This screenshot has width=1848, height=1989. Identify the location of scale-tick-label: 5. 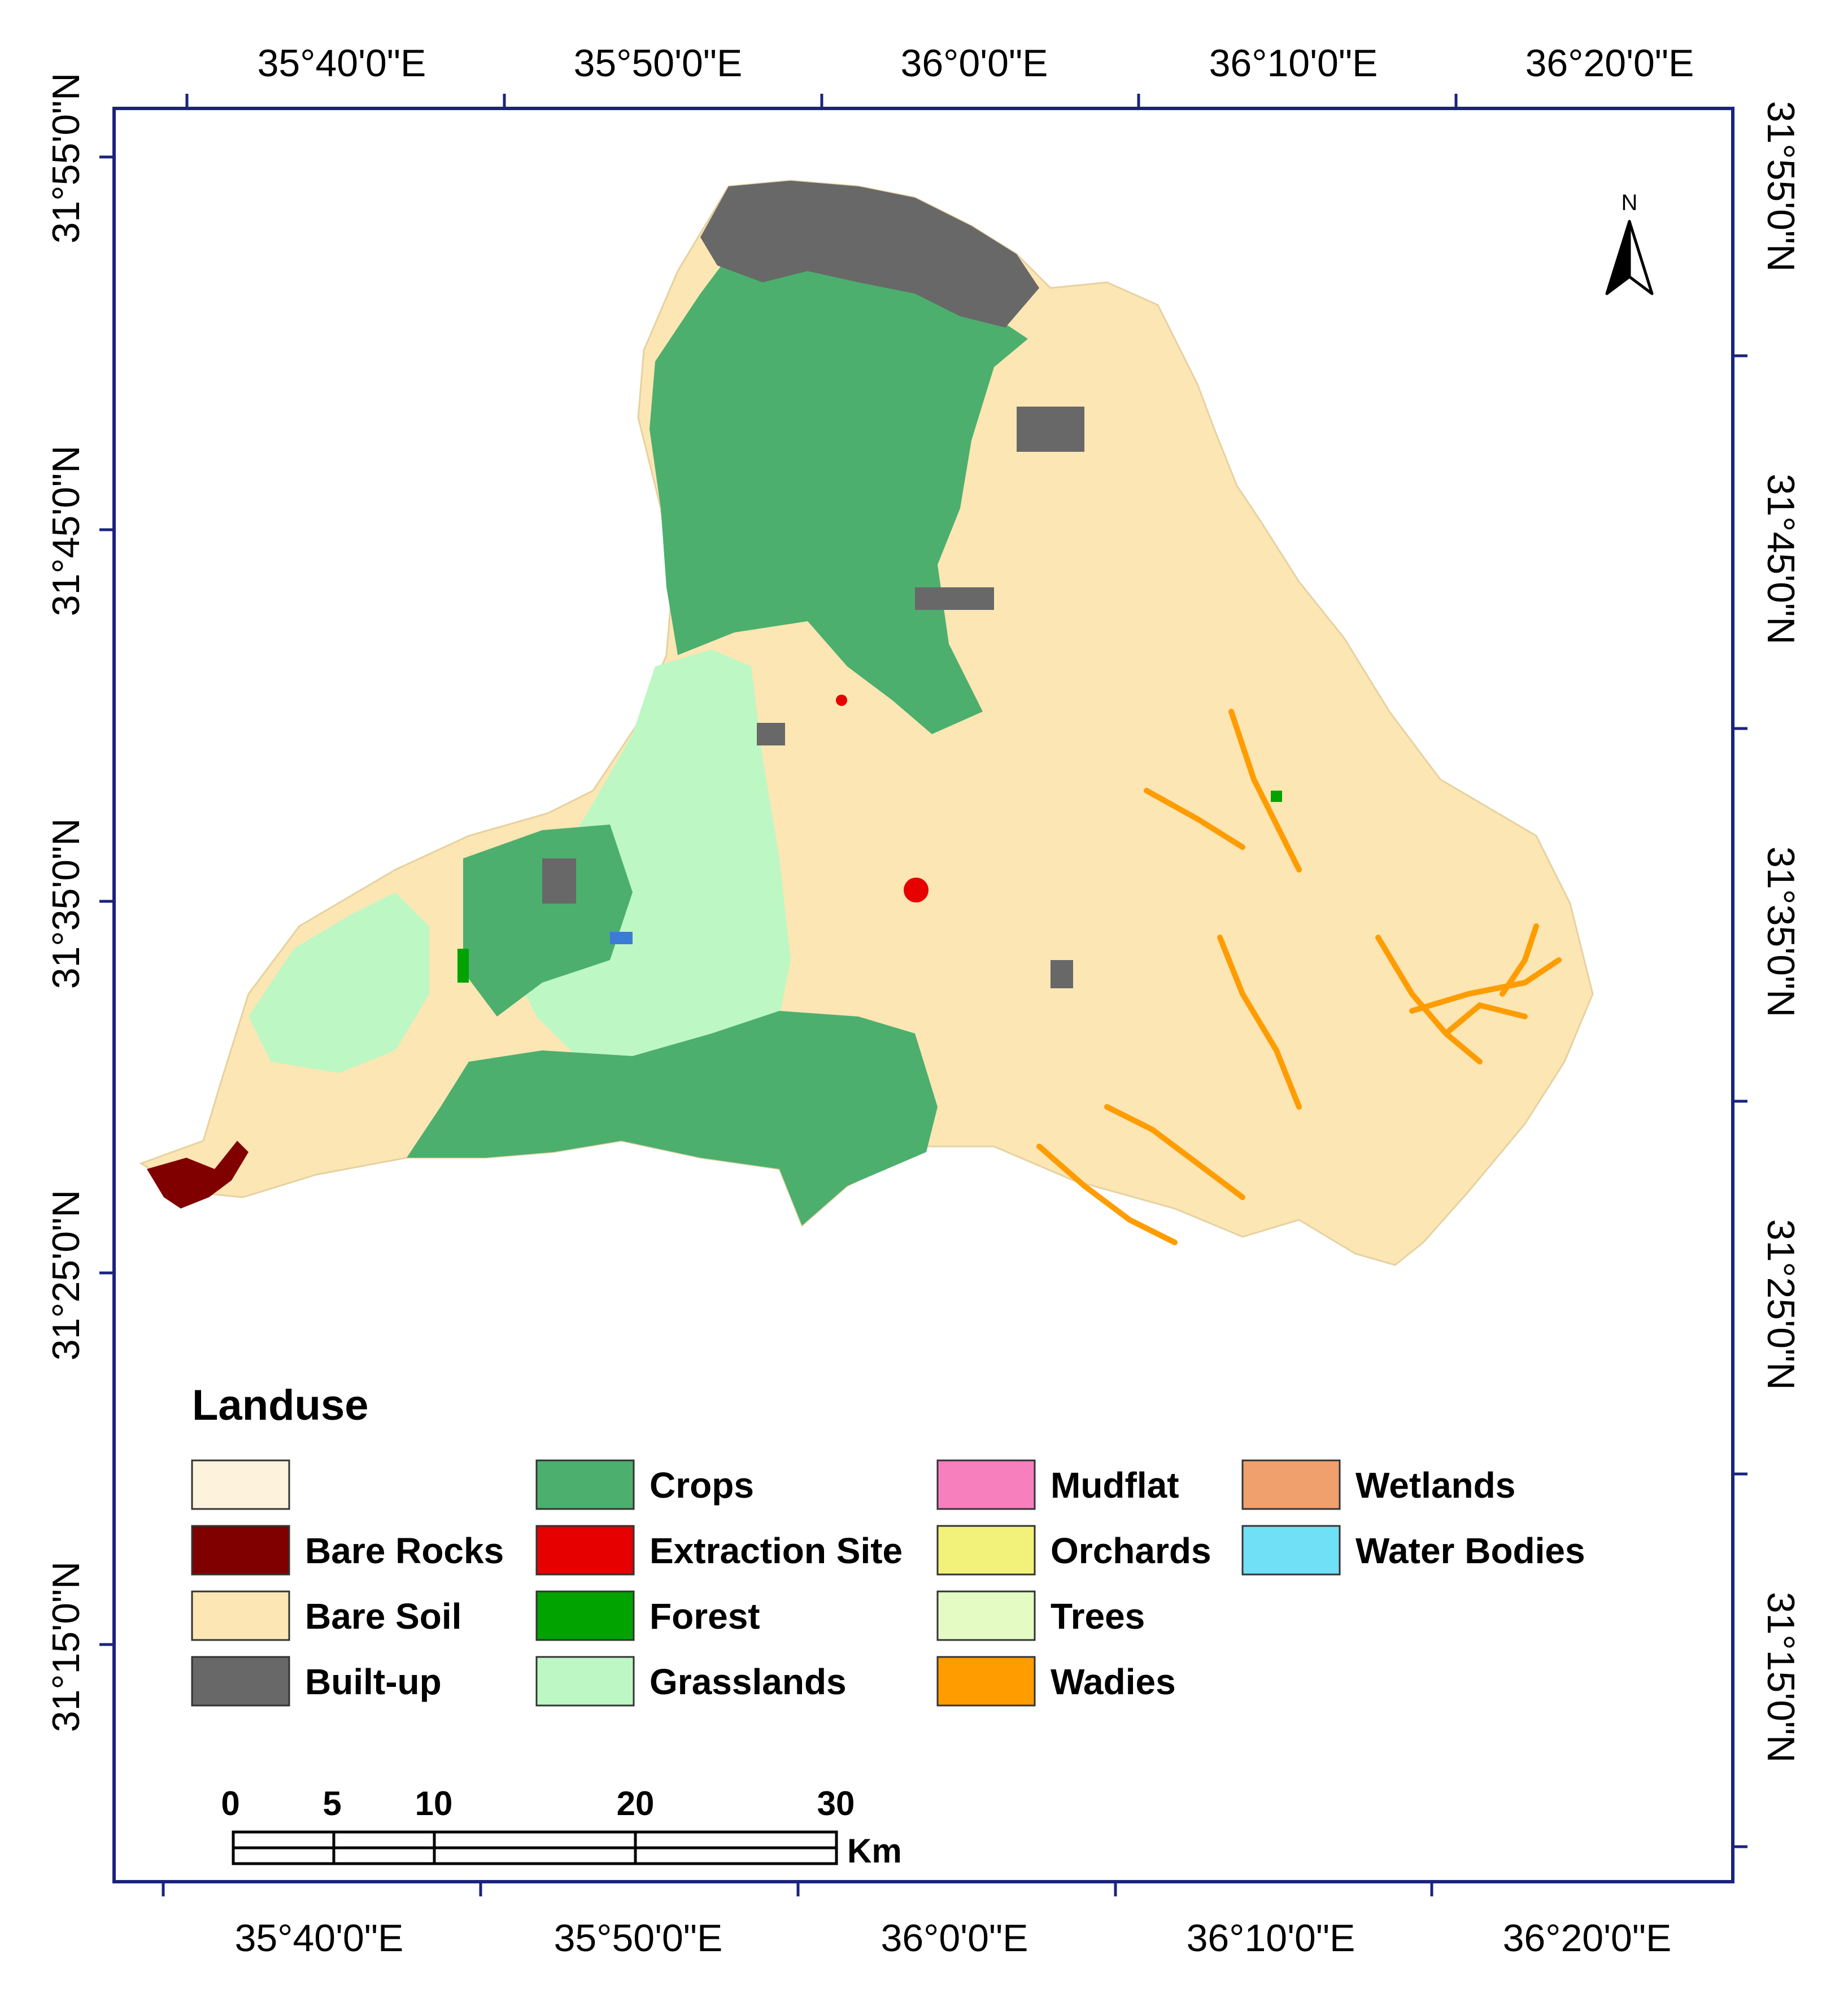
(332, 1803).